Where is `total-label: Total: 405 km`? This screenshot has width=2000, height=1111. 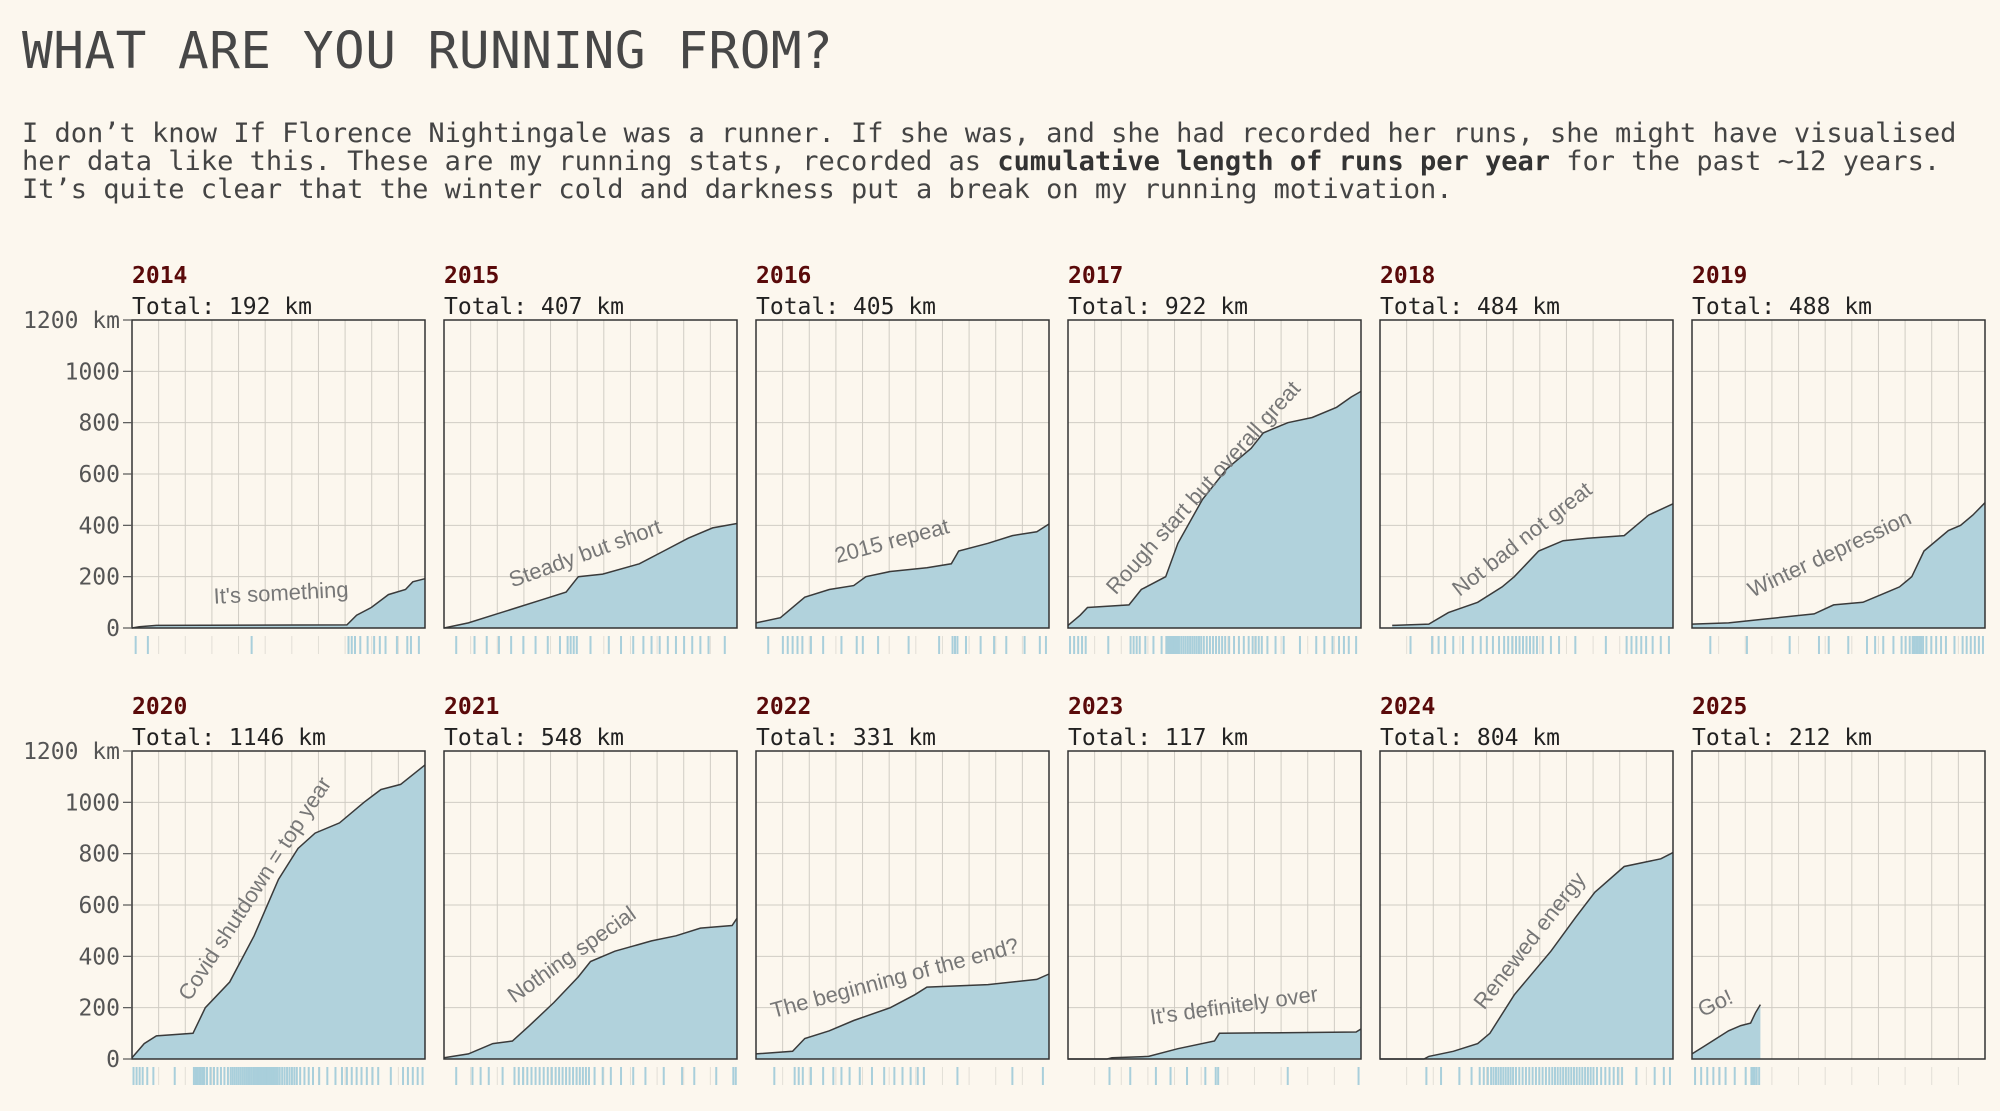 total-label: Total: 405 km is located at coordinates (846, 307).